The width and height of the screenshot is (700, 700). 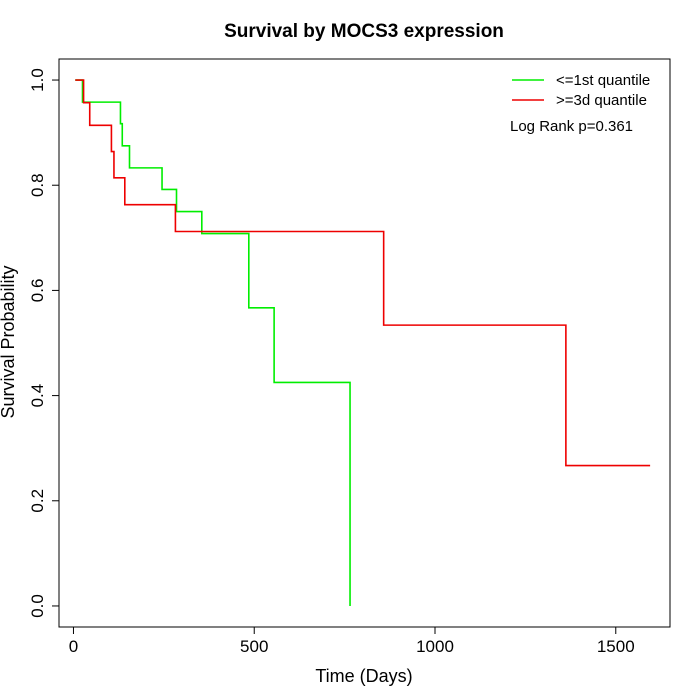 What do you see at coordinates (37, 606) in the screenshot?
I see `y-tick-label: 0.0` at bounding box center [37, 606].